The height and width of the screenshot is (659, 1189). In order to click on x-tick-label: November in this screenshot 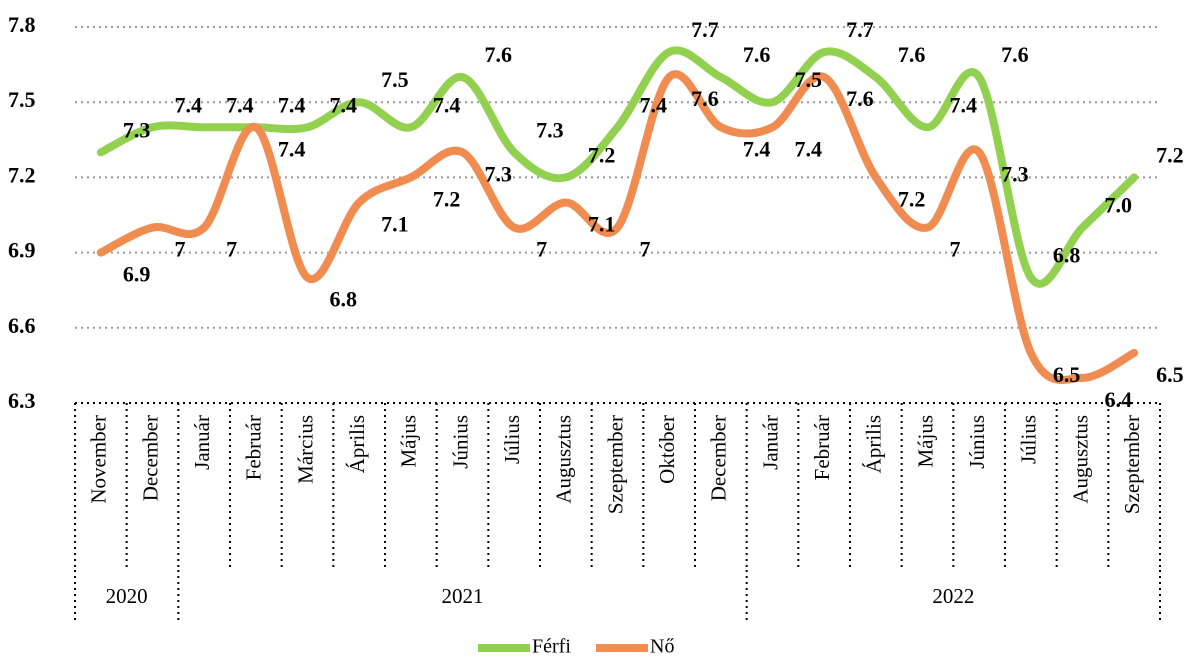, I will do `click(99, 459)`.